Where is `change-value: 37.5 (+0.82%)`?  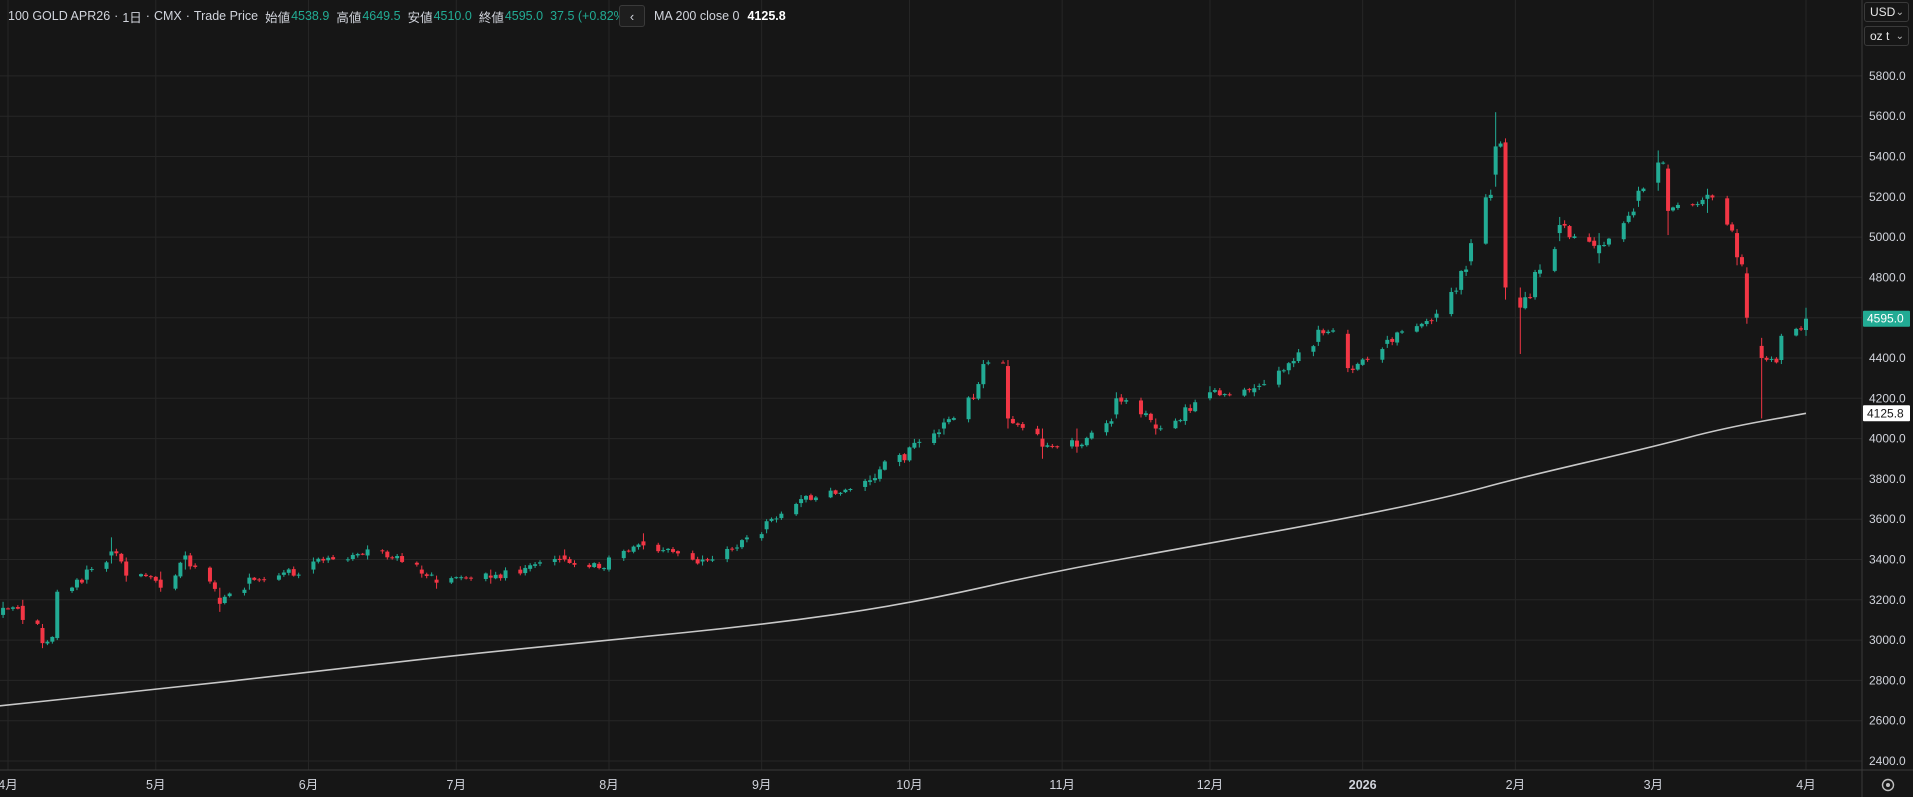
change-value: 37.5 (+0.82%) is located at coordinates (589, 16).